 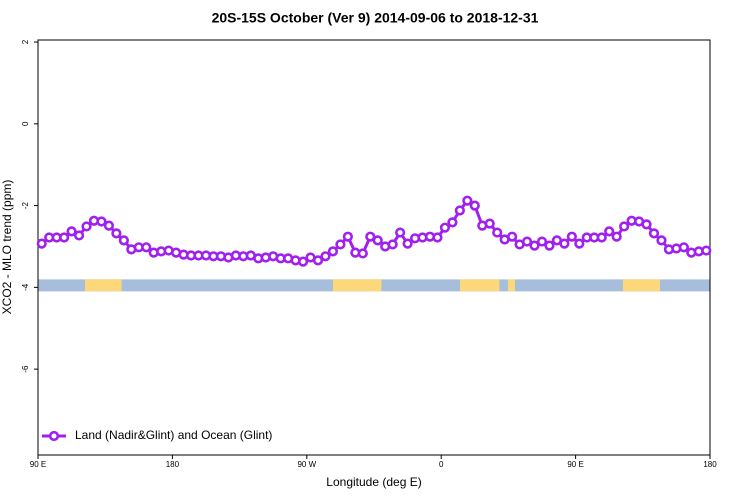 What do you see at coordinates (7, 247) in the screenshot?
I see `y-axis-label: XCO2 - MLO trend (ppm)` at bounding box center [7, 247].